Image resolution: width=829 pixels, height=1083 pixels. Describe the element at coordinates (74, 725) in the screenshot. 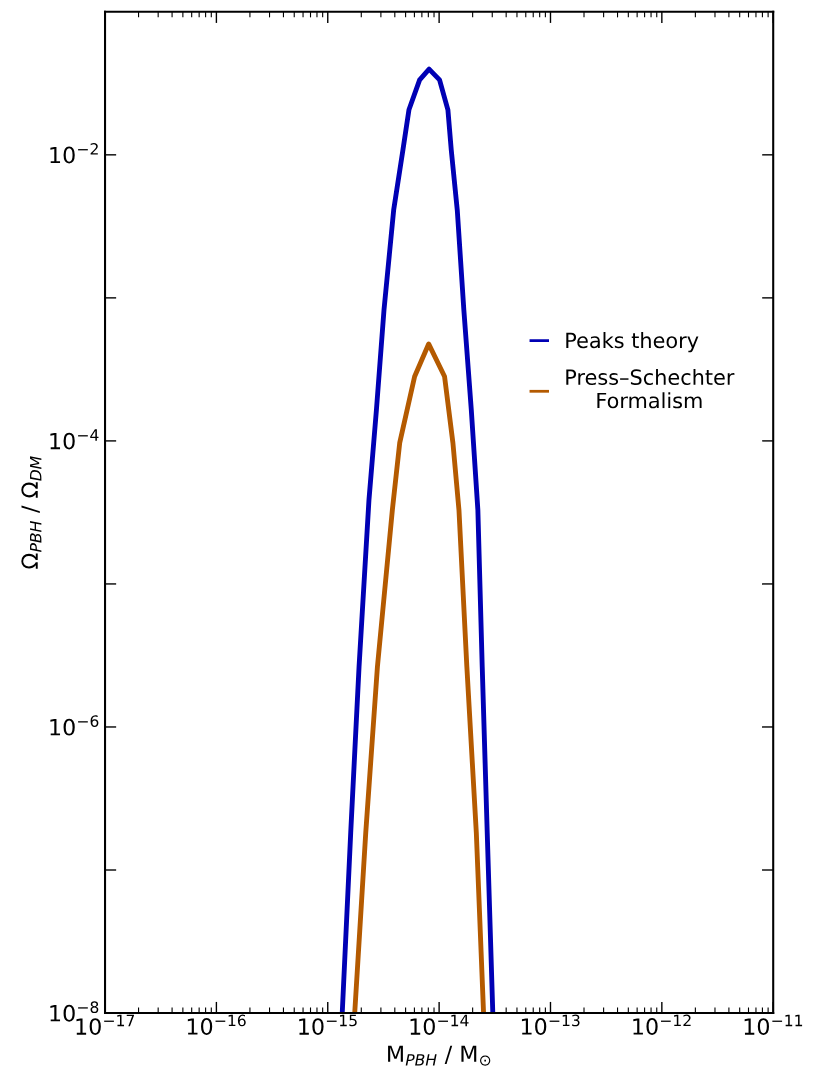

I see `y-tick-label: 10$^{−6}$` at that location.